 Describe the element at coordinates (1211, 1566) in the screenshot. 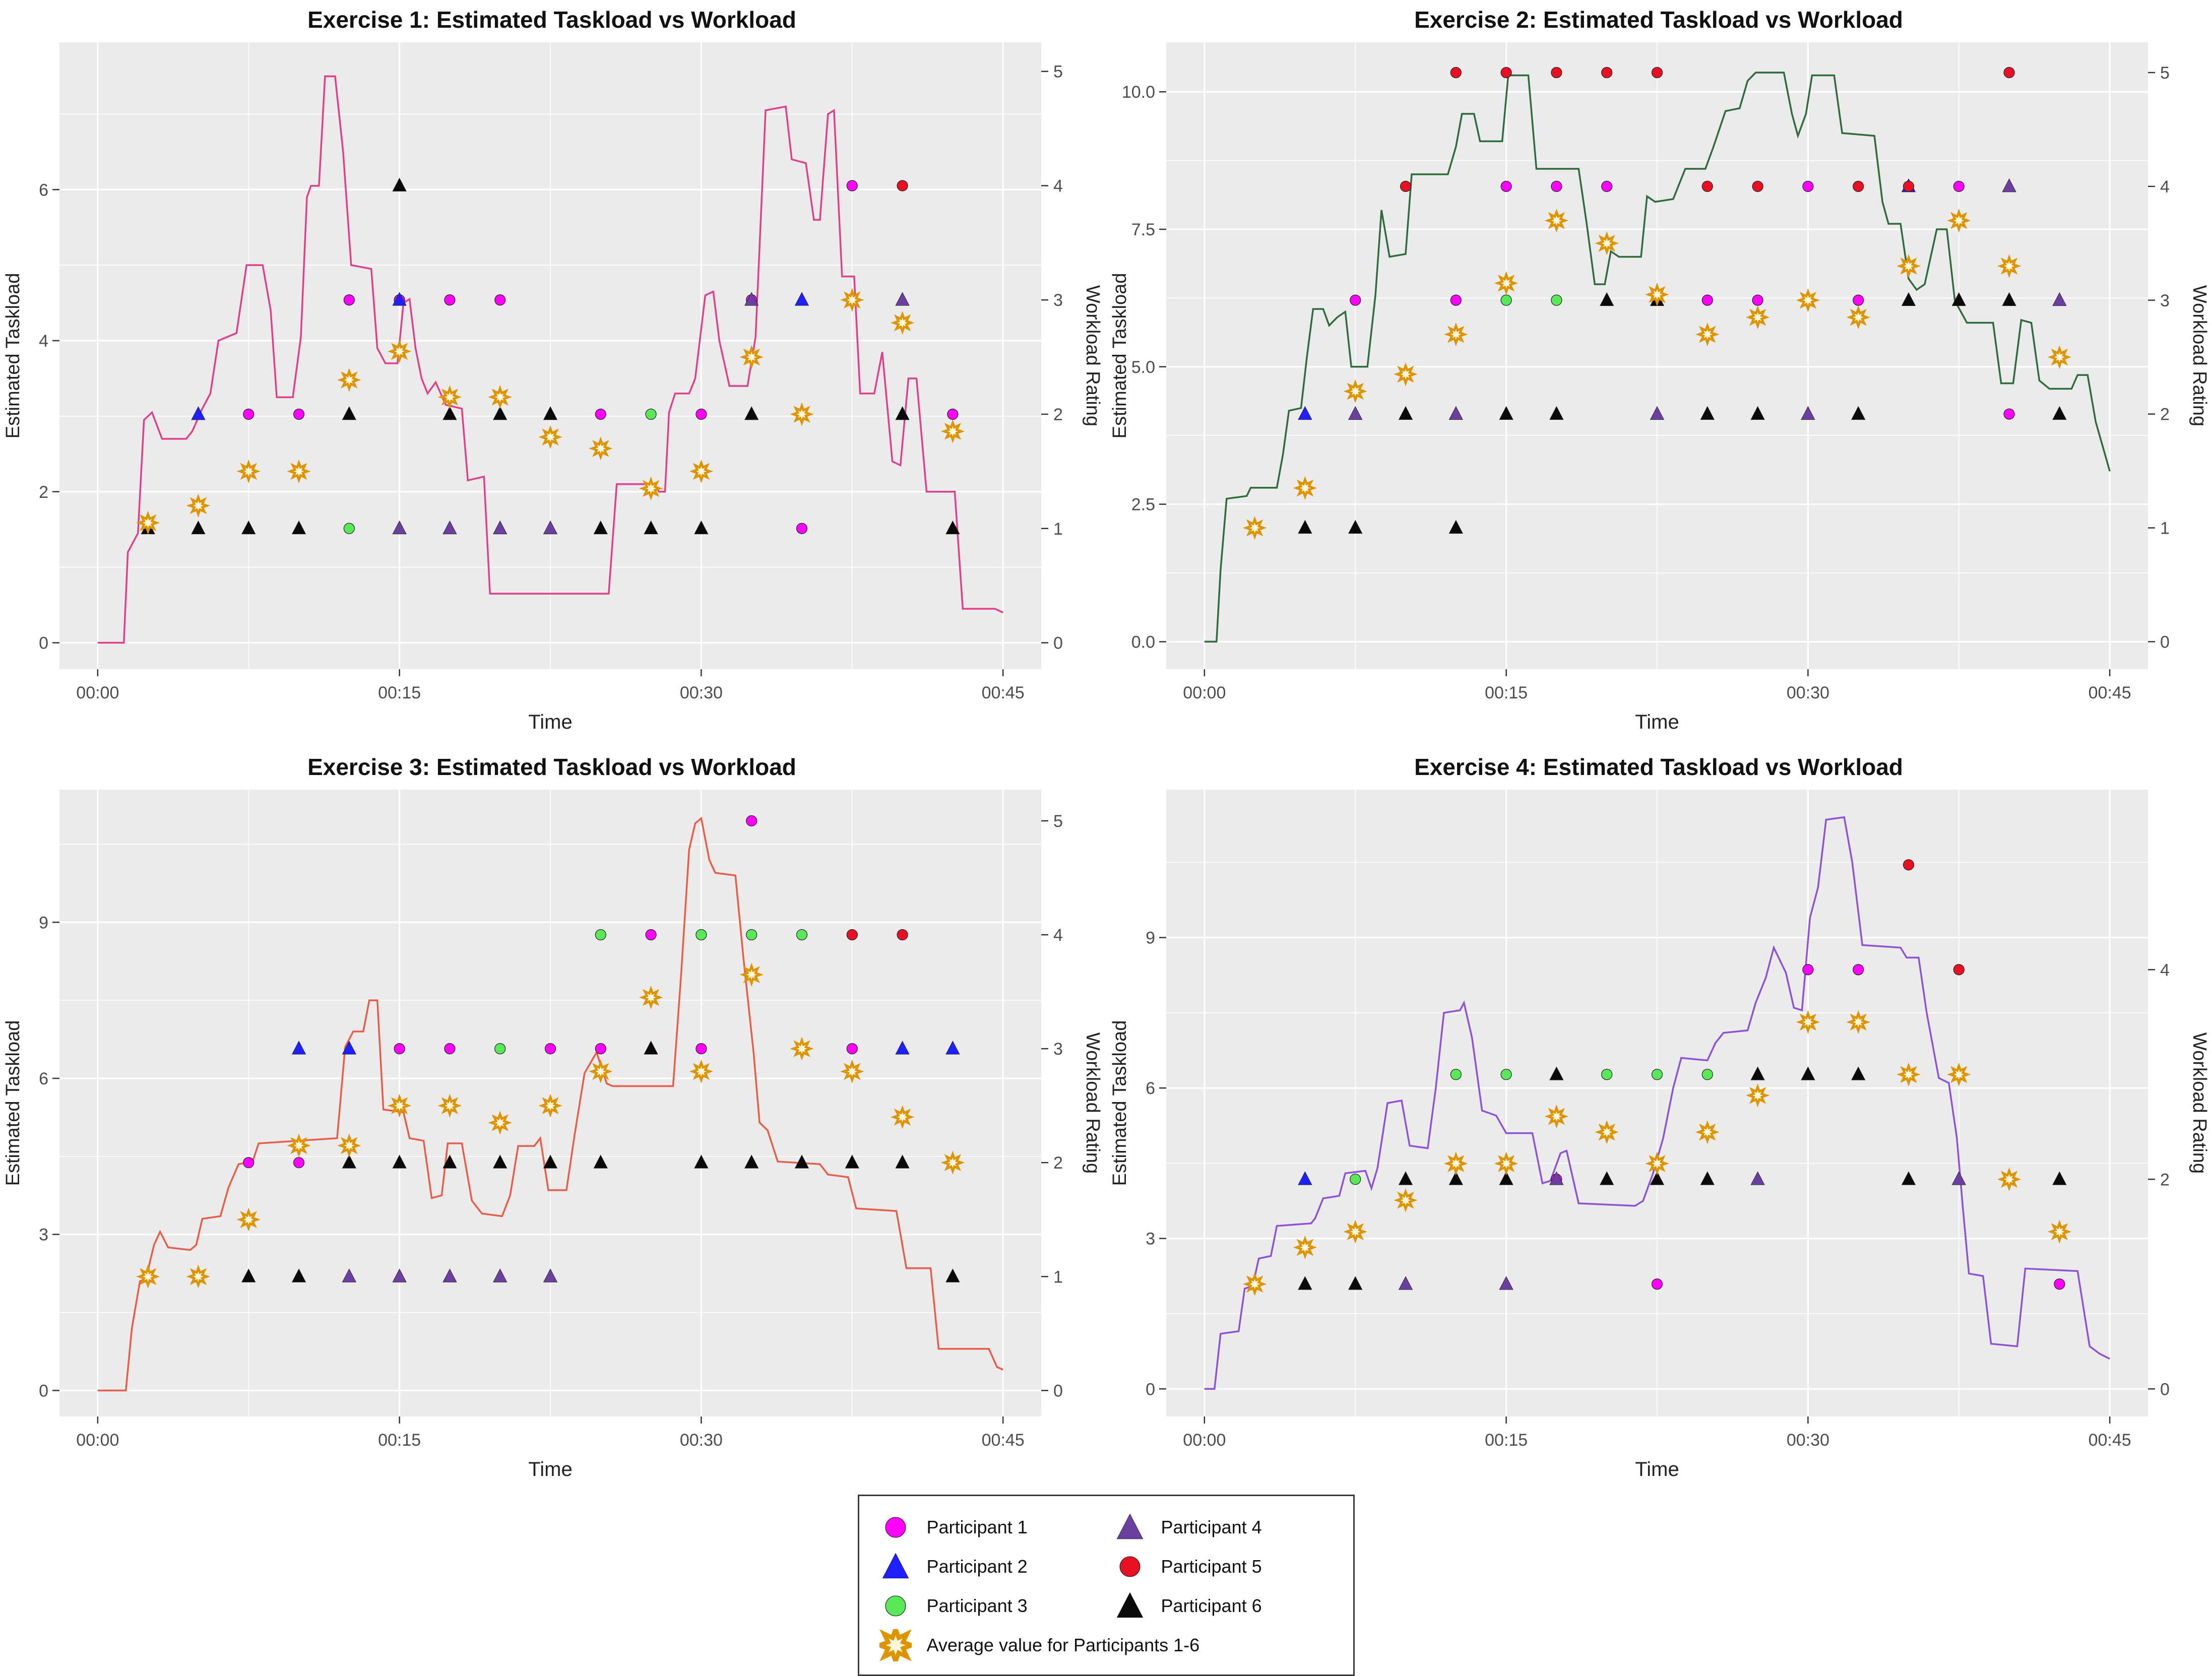

I see `legend-label: Participant 5` at that location.